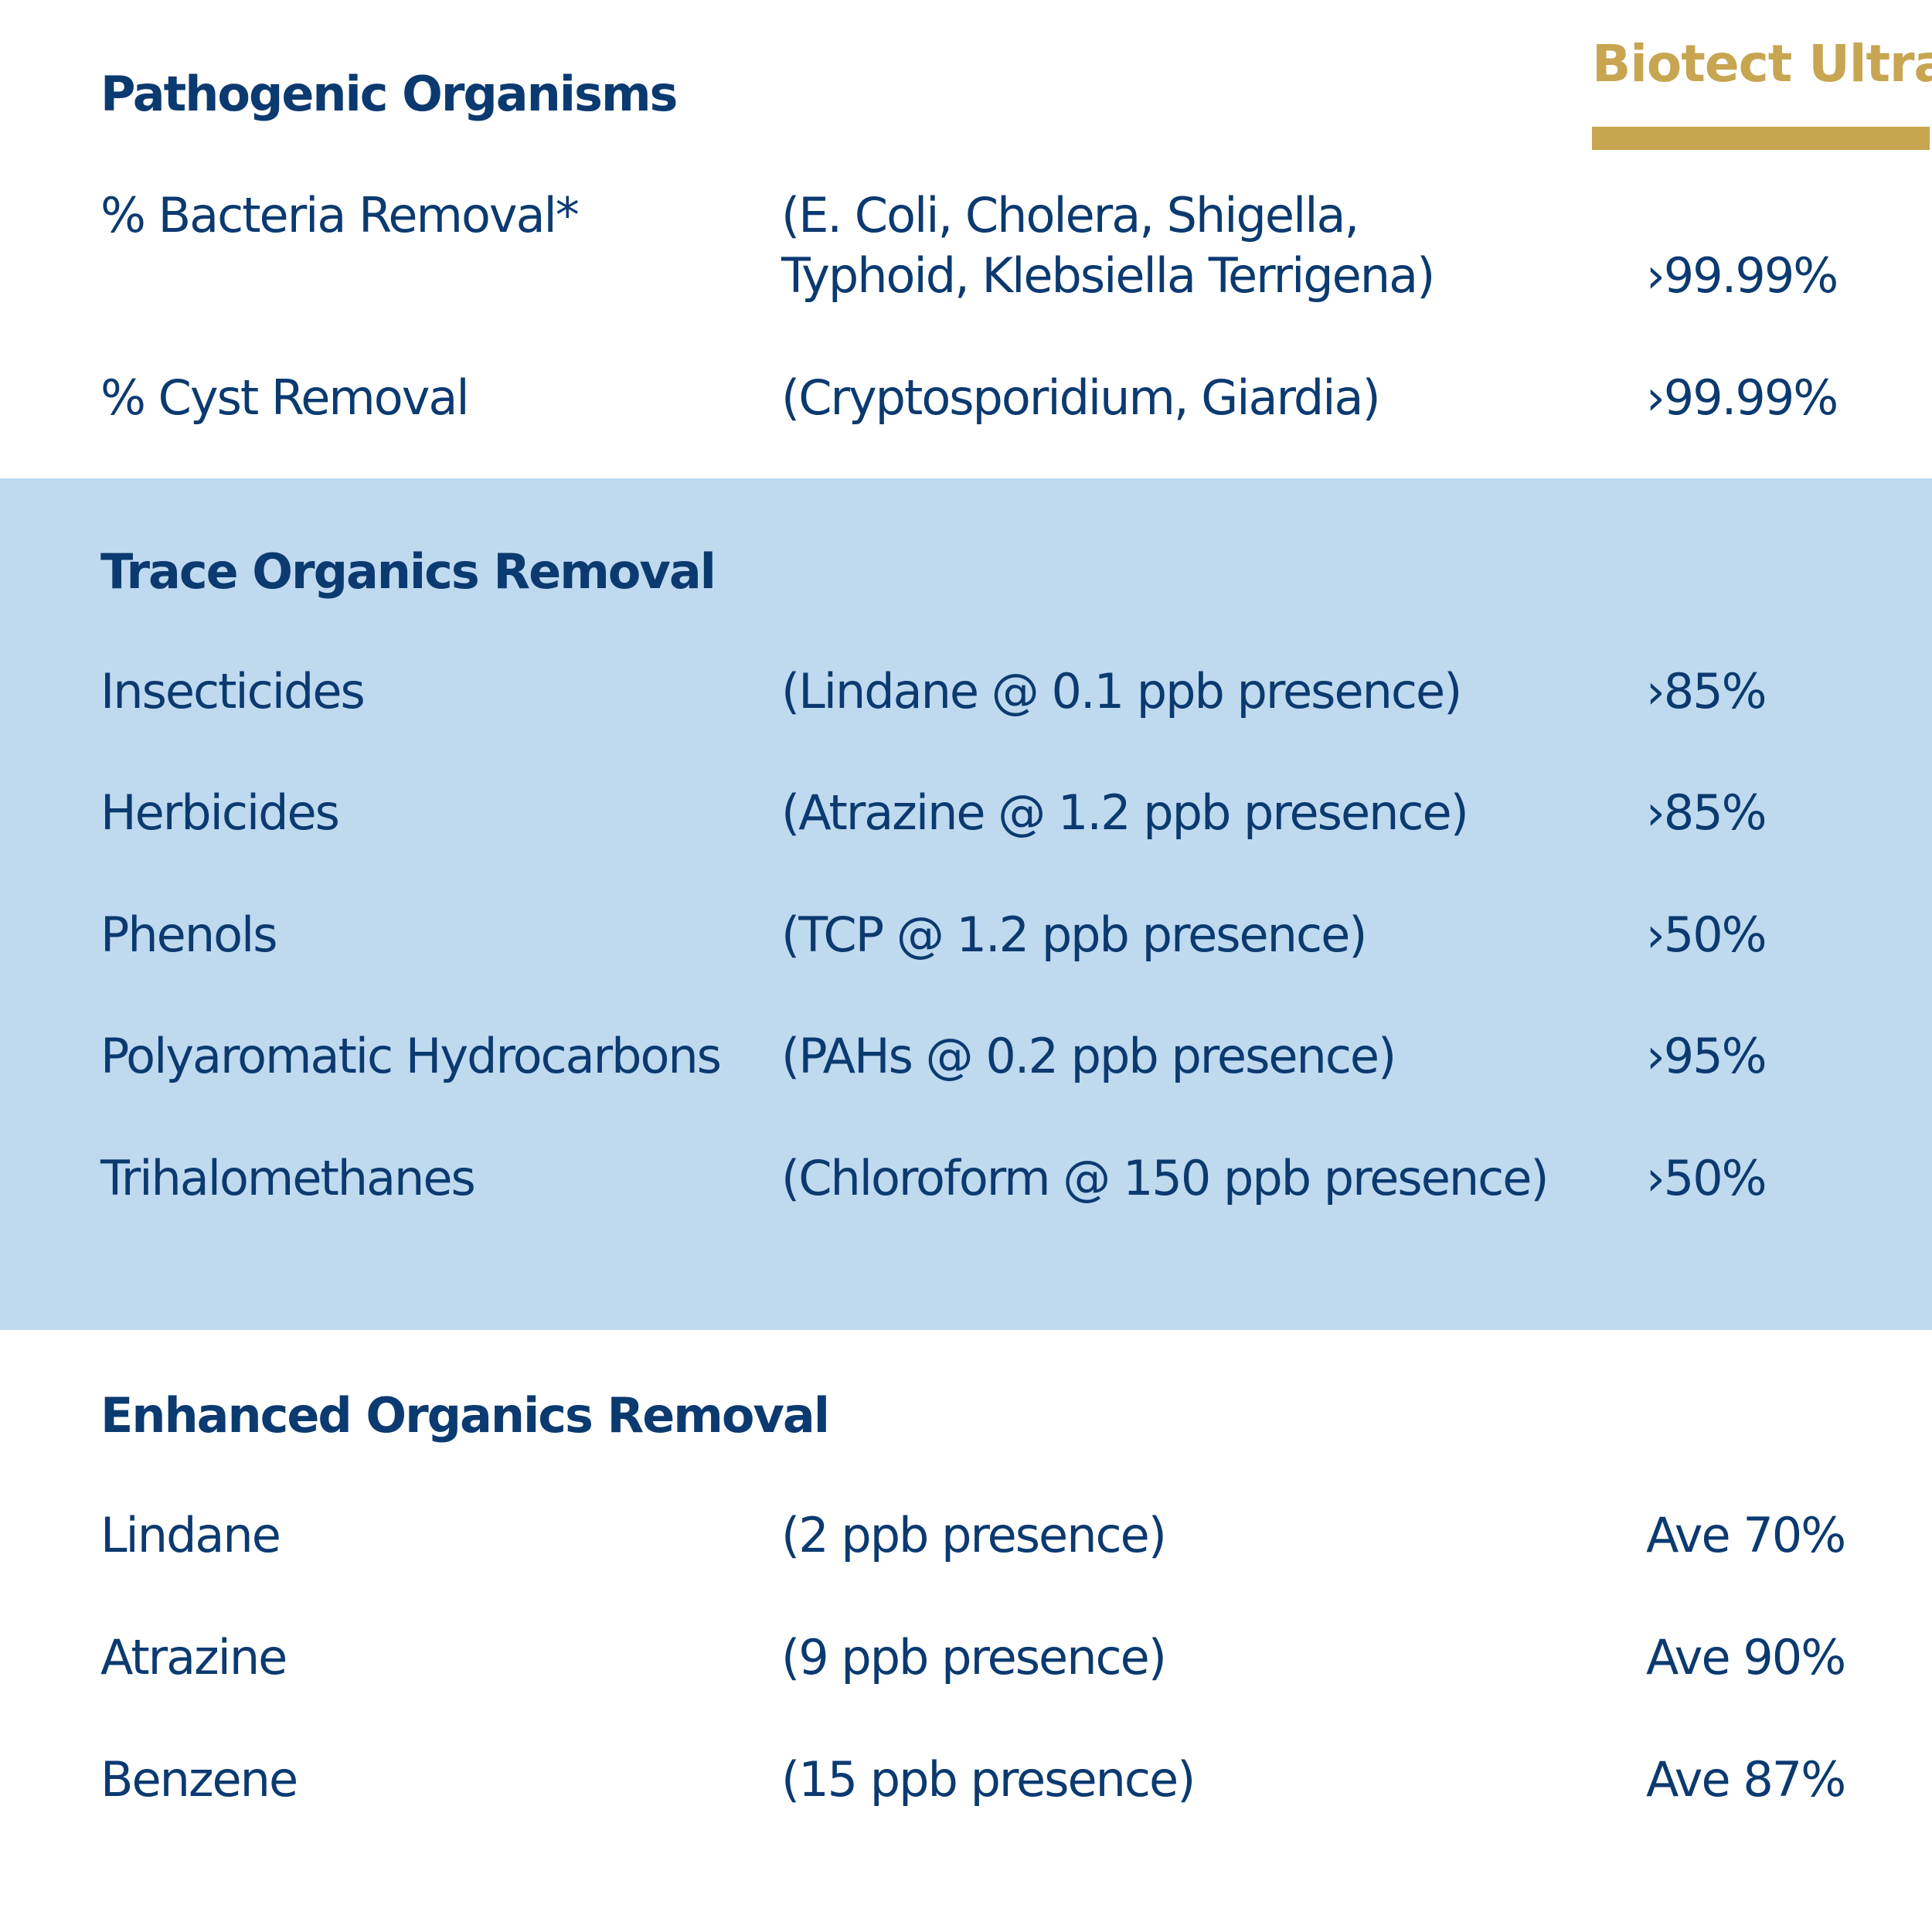 Image resolution: width=1932 pixels, height=1932 pixels. Describe the element at coordinates (1762, 64) in the screenshot. I see `brand-name: Biotect Ultra` at that location.